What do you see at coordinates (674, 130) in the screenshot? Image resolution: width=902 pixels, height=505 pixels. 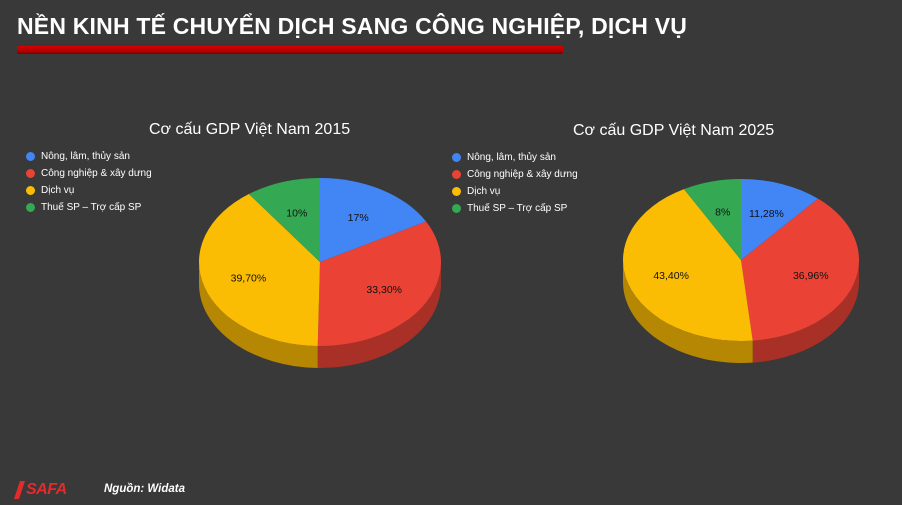 I see `chart-title-2025: Cơ cấu GDP Việt Nam 2025` at bounding box center [674, 130].